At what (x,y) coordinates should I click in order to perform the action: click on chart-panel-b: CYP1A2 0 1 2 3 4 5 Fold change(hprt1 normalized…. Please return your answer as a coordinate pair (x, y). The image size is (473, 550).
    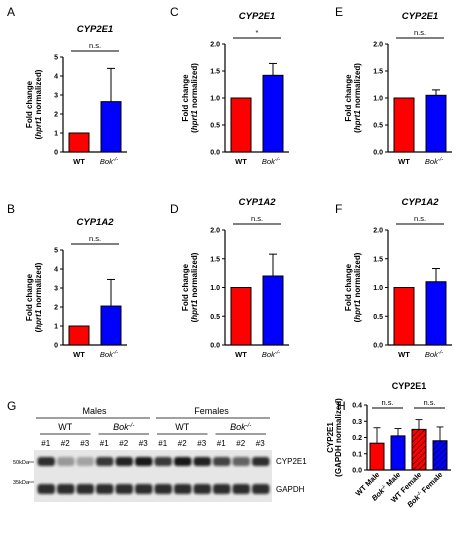
    Looking at the image, I should click on (76, 288).